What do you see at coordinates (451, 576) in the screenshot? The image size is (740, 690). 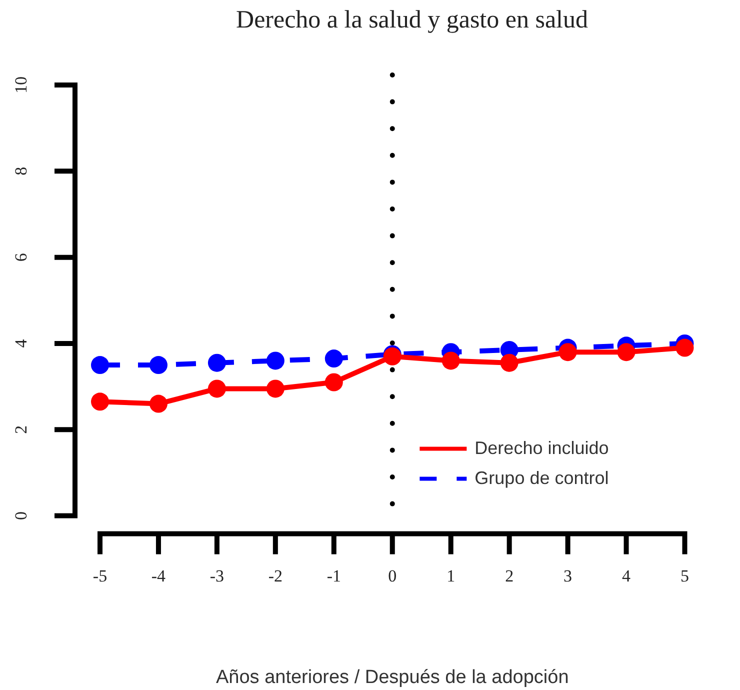 I see `x-tick-label: 1` at bounding box center [451, 576].